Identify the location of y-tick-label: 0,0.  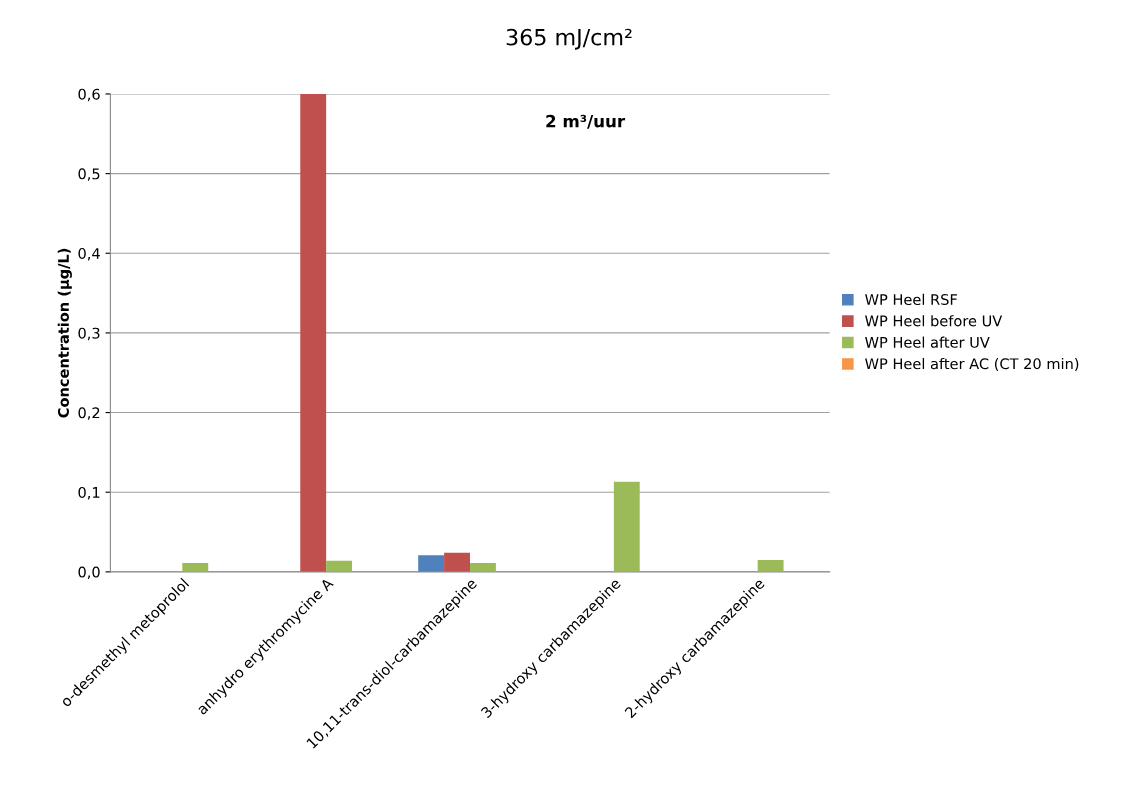
(89, 573).